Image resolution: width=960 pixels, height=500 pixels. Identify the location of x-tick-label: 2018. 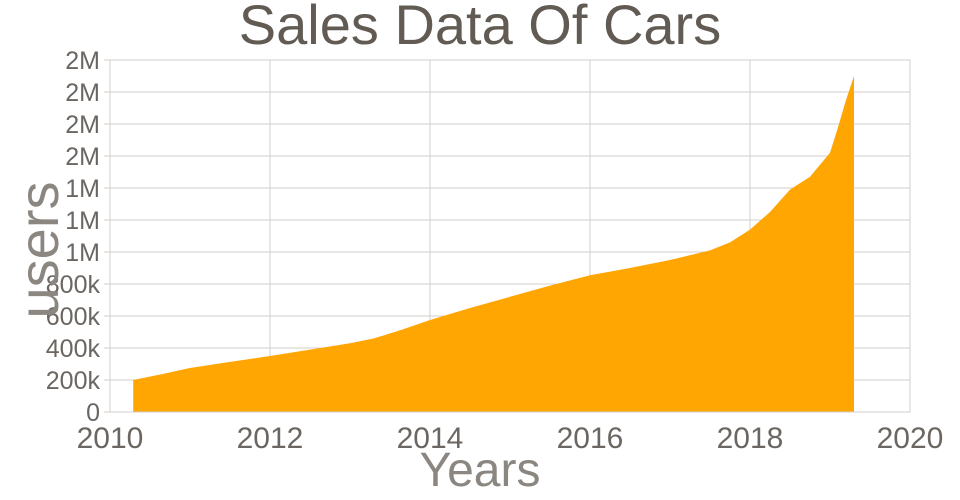
(750, 438).